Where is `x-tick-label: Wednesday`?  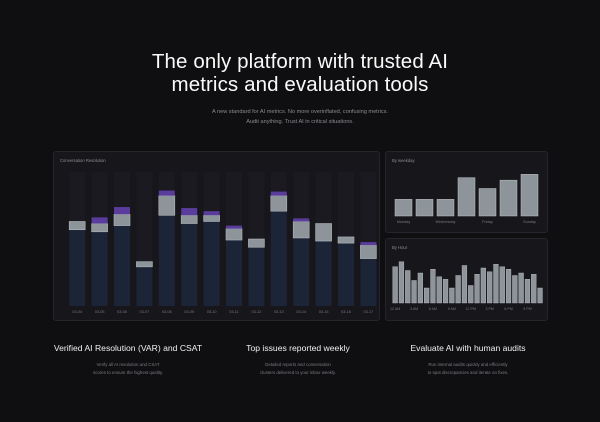
x-tick-label: Wednesday is located at coordinates (446, 222).